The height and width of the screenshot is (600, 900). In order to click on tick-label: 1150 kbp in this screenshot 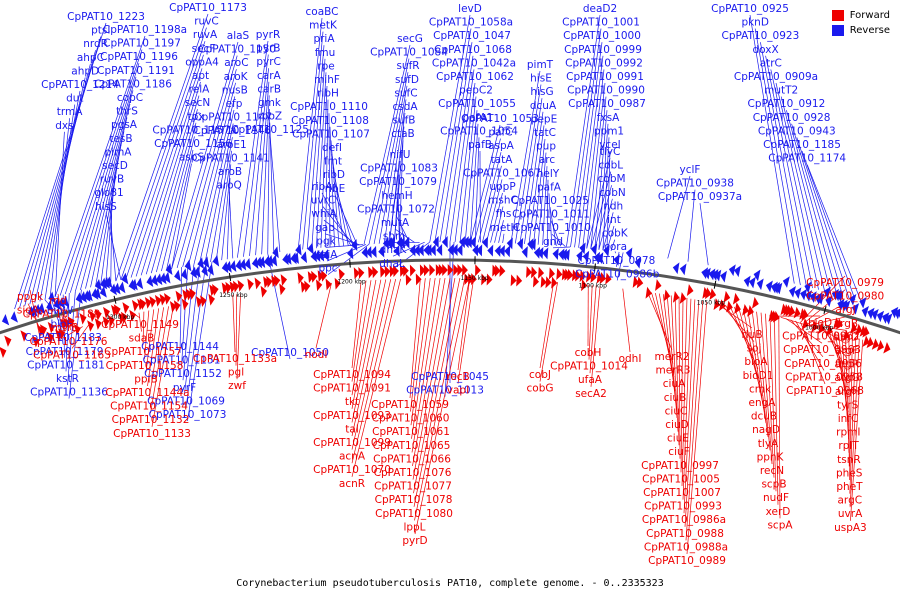, I will do `click(474, 278)`.